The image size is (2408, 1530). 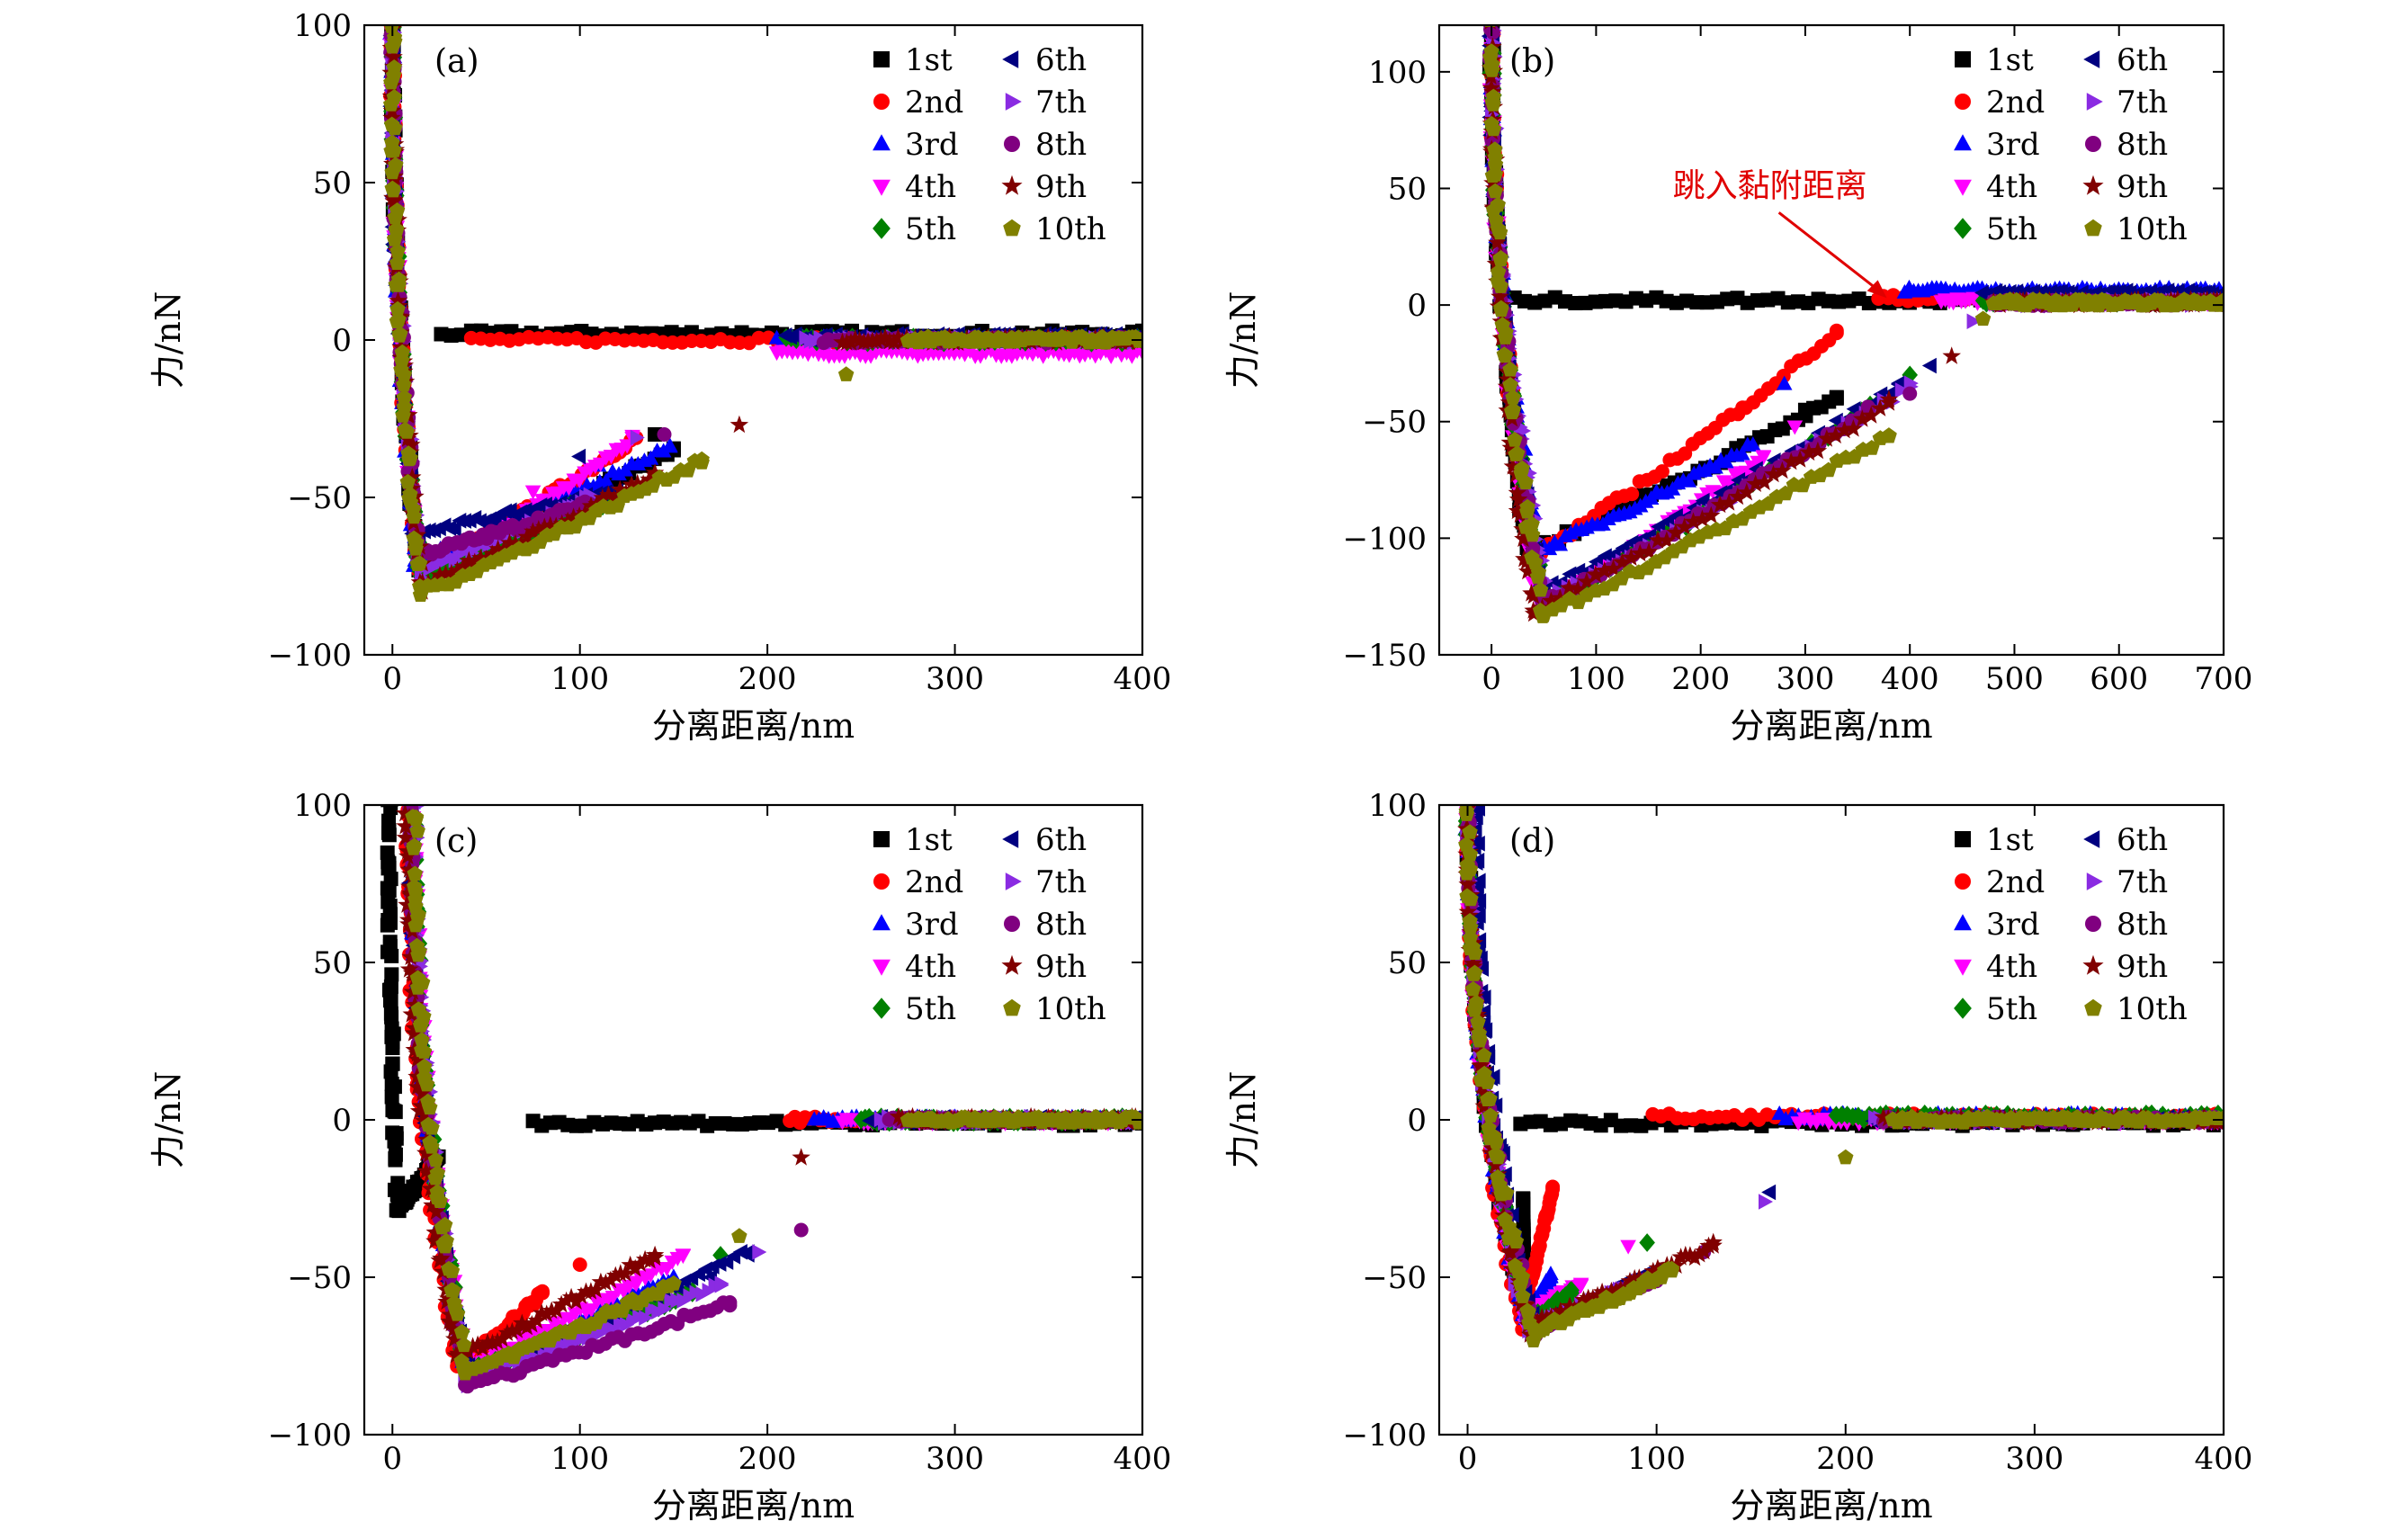 What do you see at coordinates (1910, 679) in the screenshot?
I see `x-tick-label: 400` at bounding box center [1910, 679].